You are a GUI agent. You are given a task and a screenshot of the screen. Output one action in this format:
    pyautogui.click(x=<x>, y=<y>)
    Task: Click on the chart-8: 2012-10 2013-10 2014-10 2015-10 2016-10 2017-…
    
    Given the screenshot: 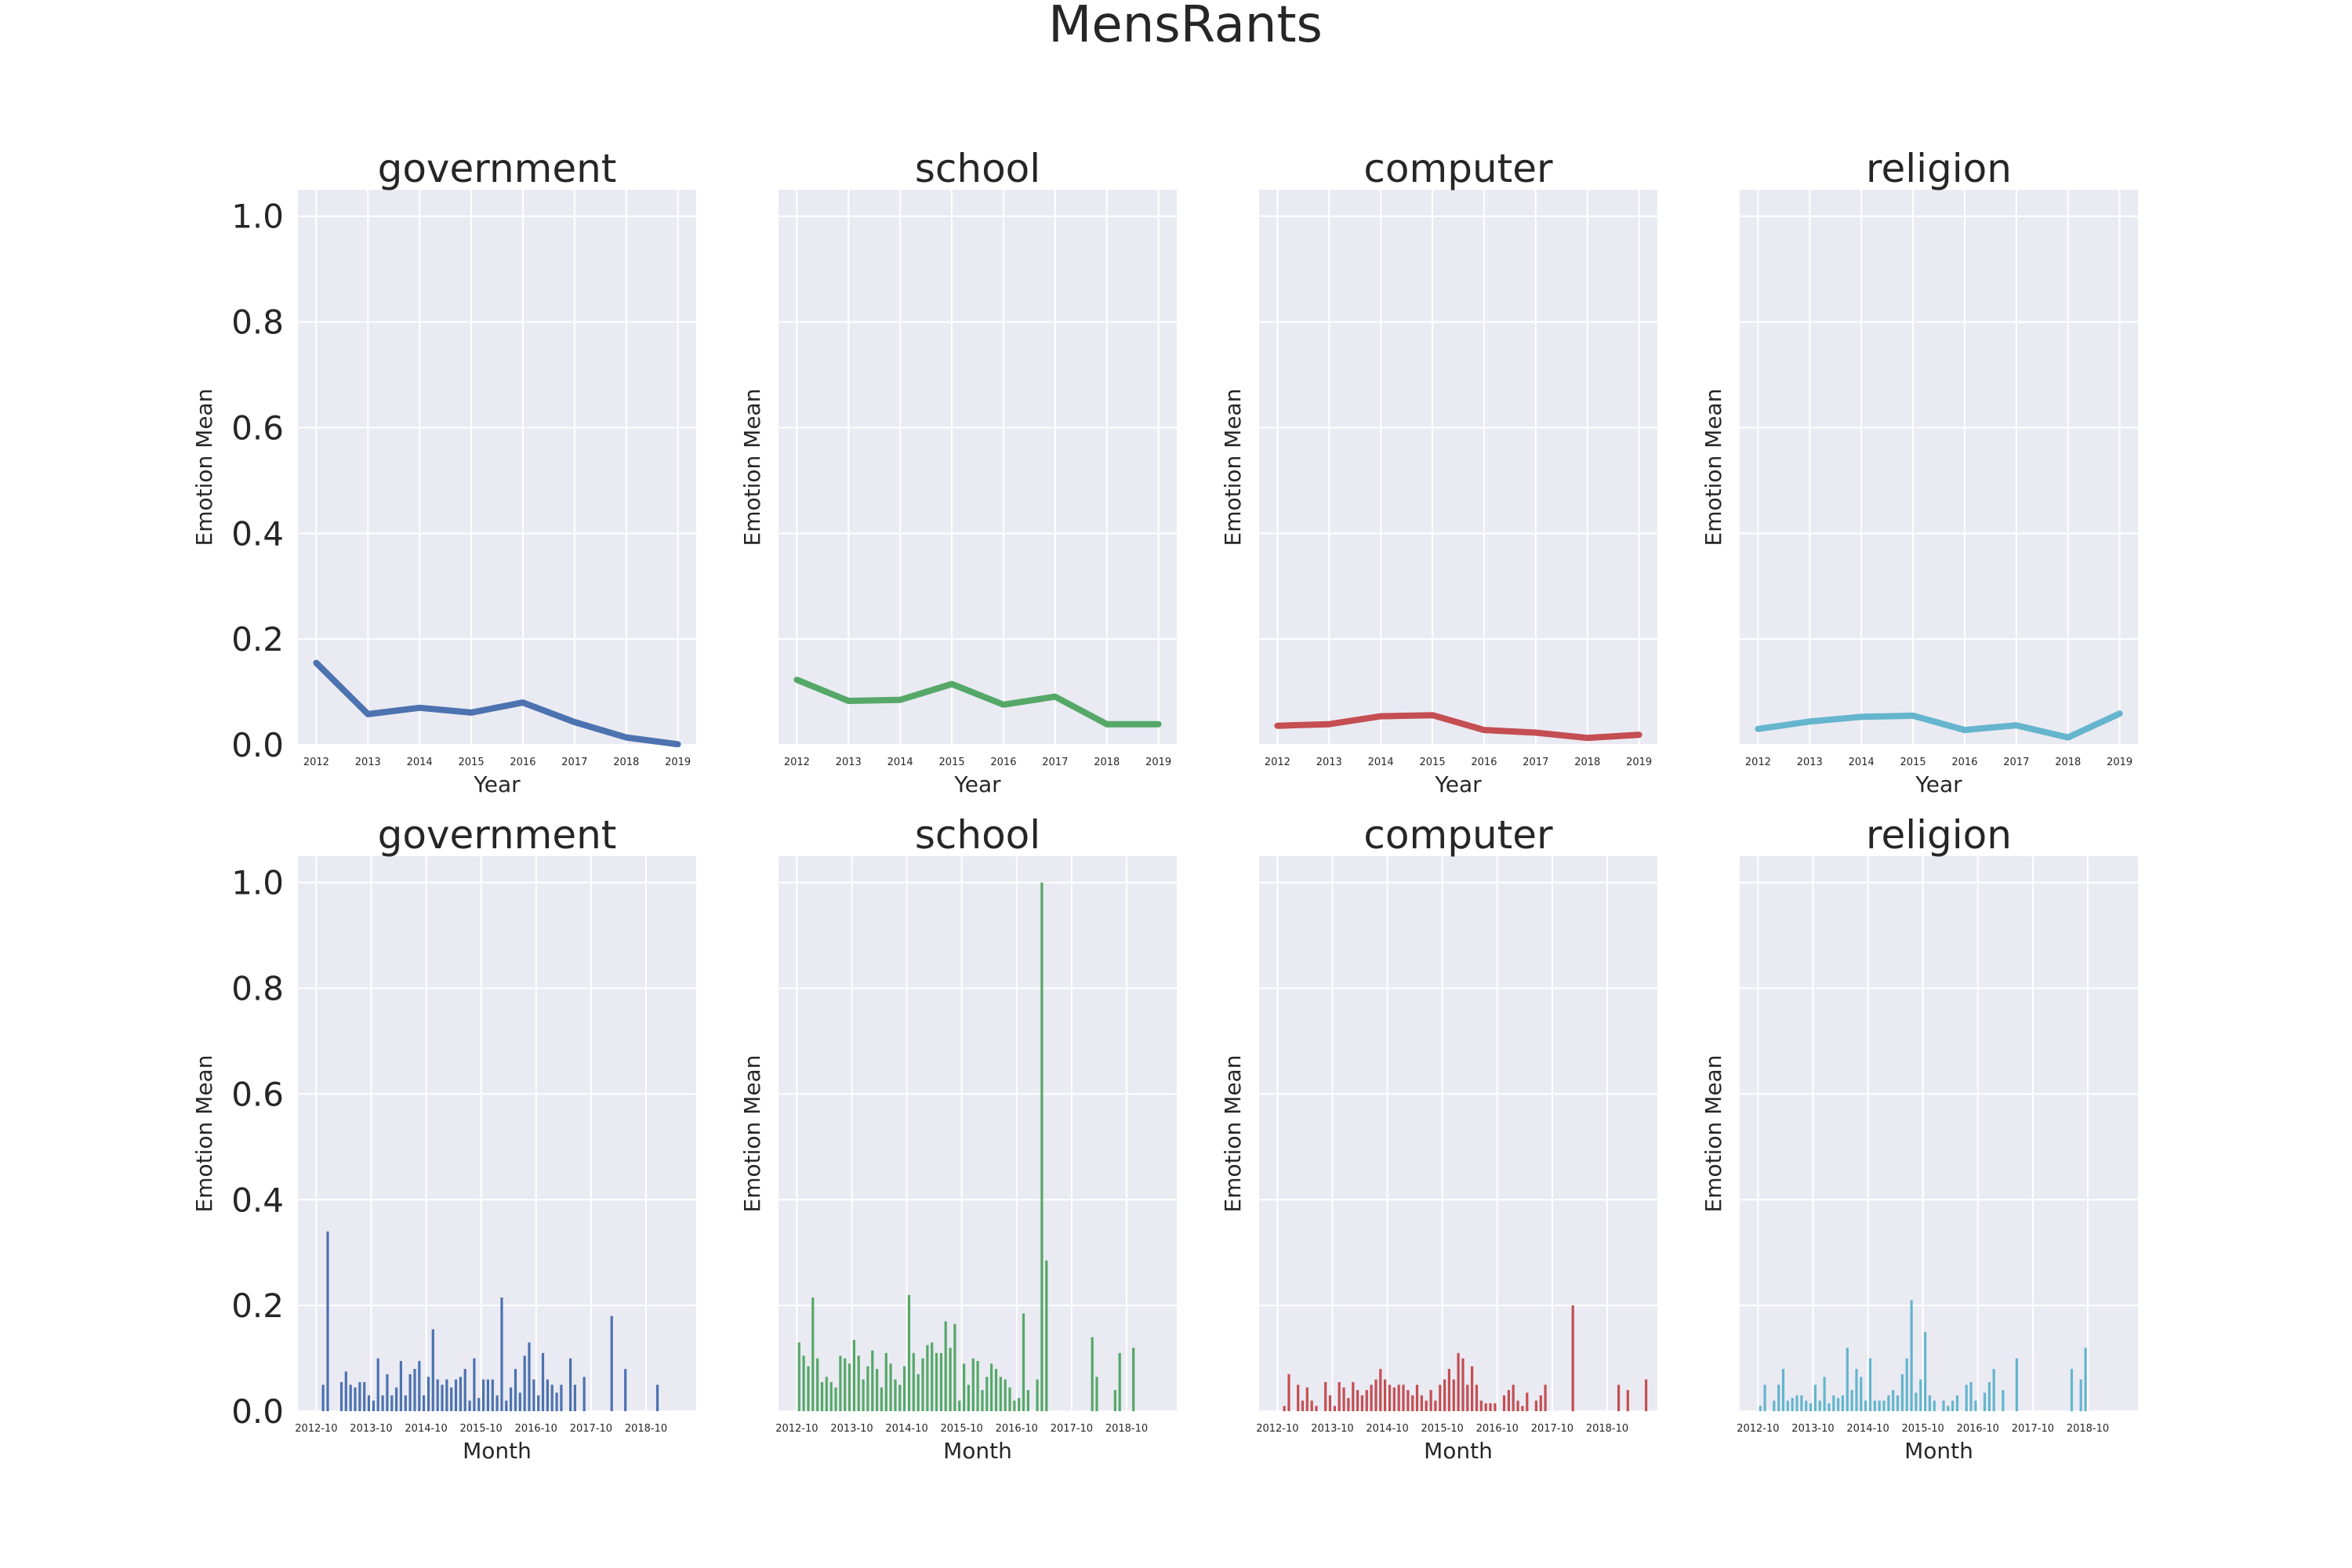 What is the action you would take?
    pyautogui.click(x=1919, y=1138)
    